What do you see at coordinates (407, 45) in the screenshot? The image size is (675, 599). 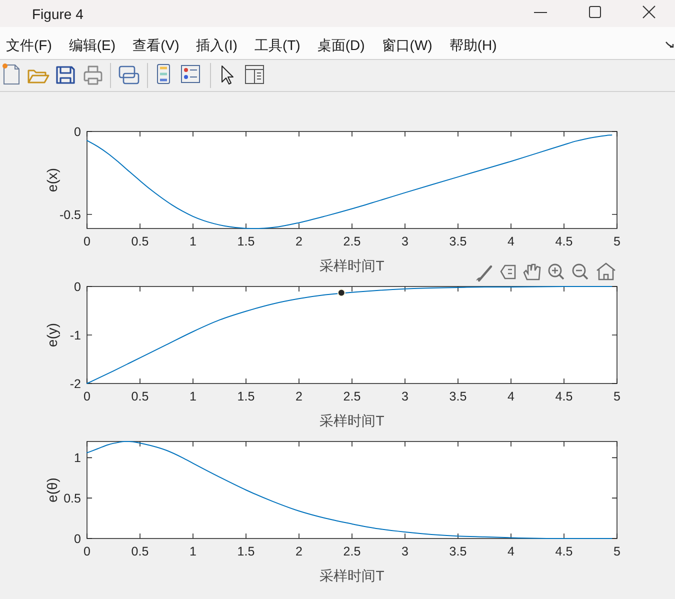 I see `text: 窗口(W)` at bounding box center [407, 45].